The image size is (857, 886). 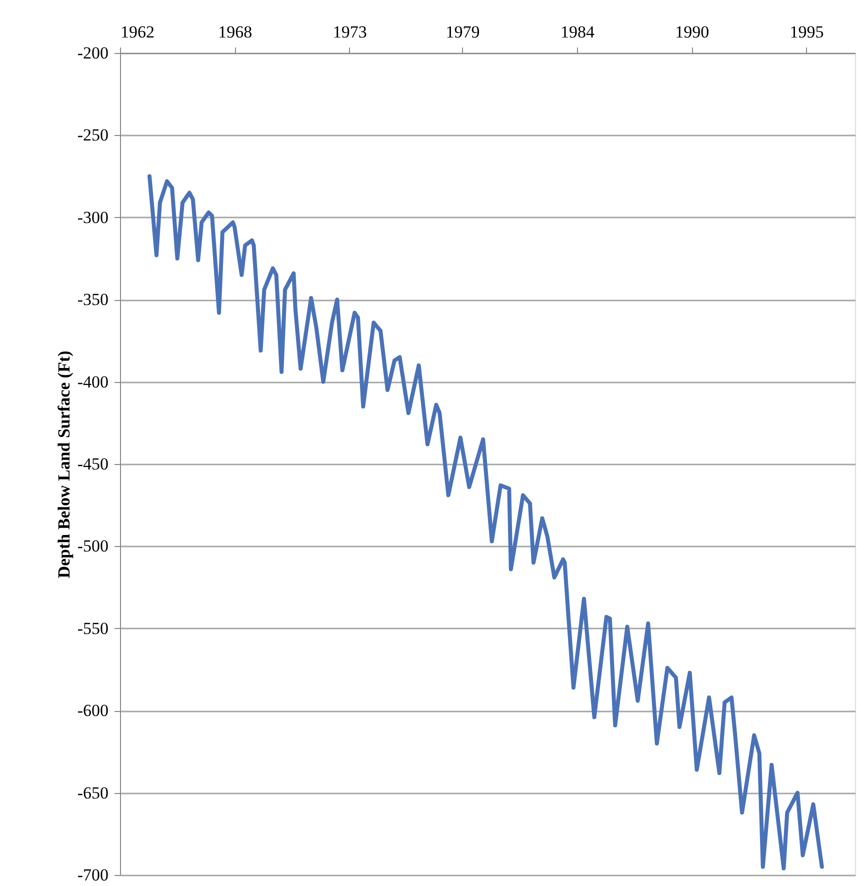 I want to click on x-tick-label: 1990, so click(x=692, y=32).